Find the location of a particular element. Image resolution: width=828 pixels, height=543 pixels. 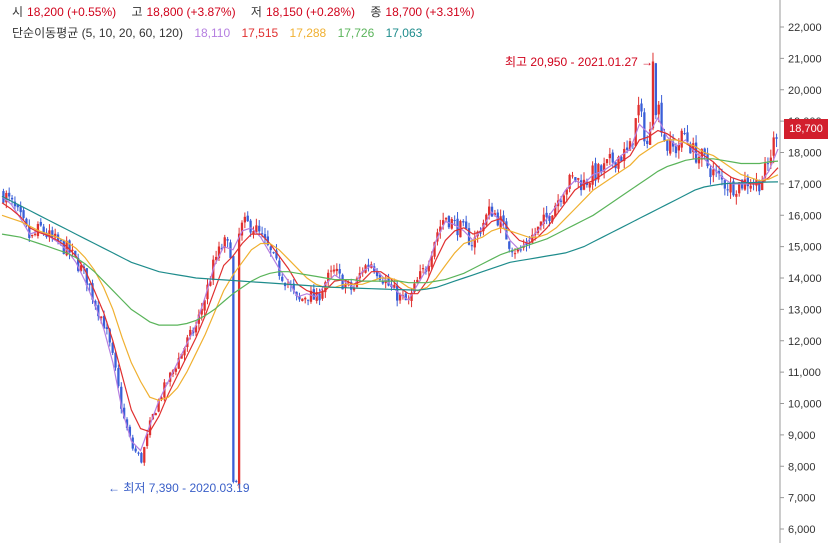

ma60-value: 17,726 is located at coordinates (356, 33).